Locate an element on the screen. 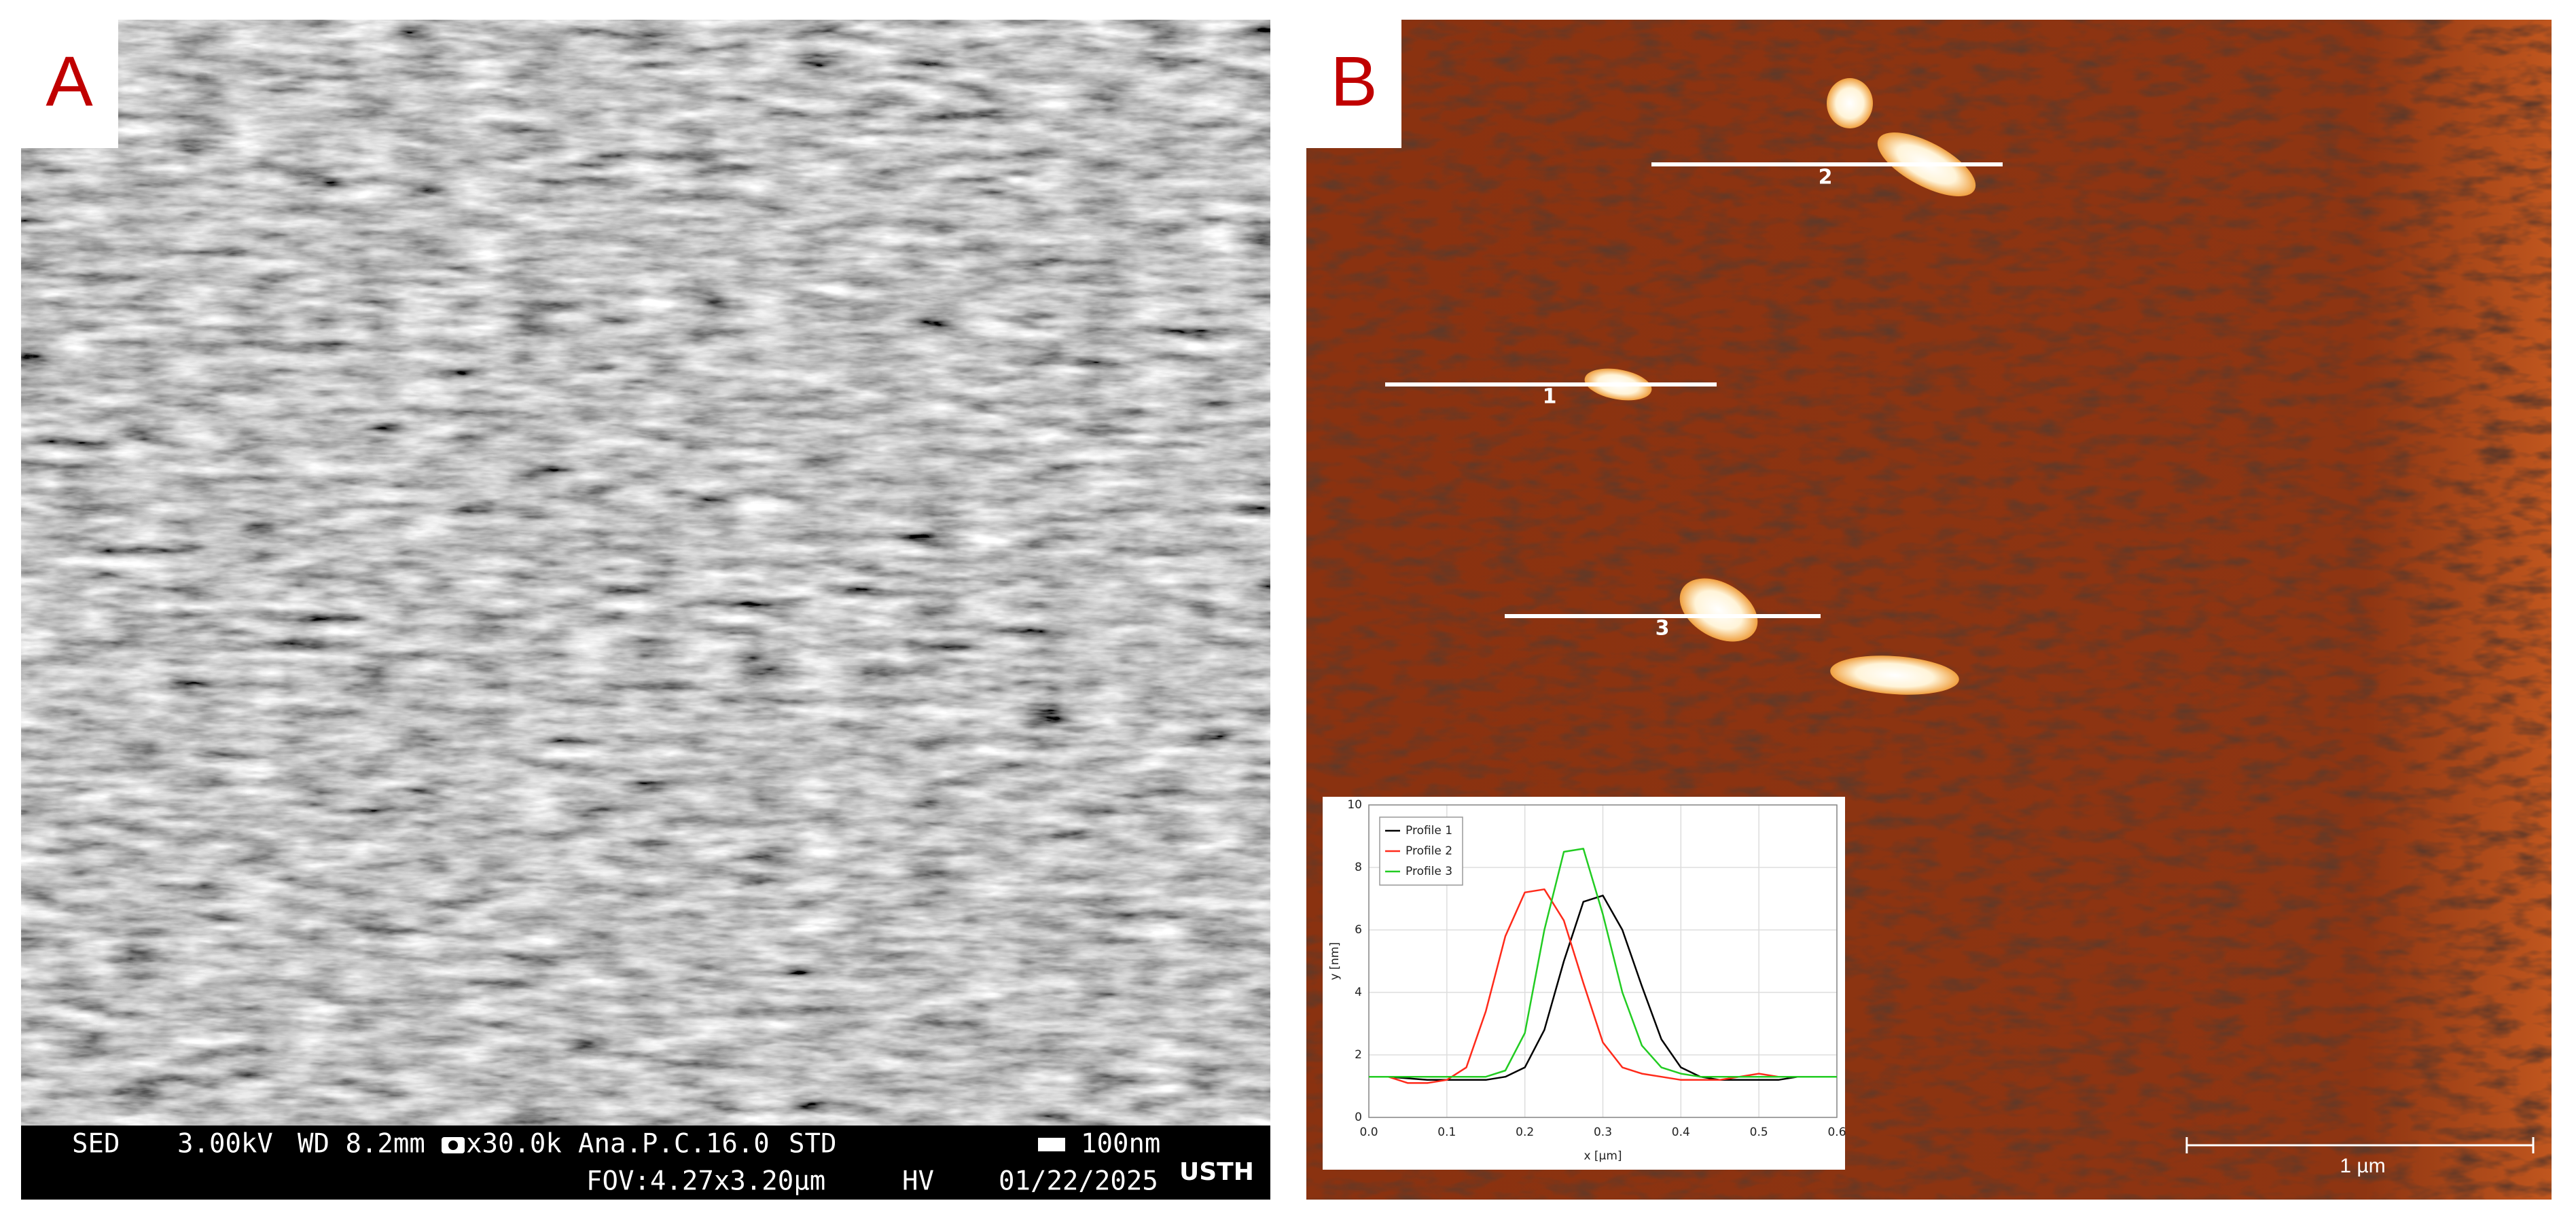 This screenshot has height=1222, width=2576. profile-label: 3 is located at coordinates (1663, 629).